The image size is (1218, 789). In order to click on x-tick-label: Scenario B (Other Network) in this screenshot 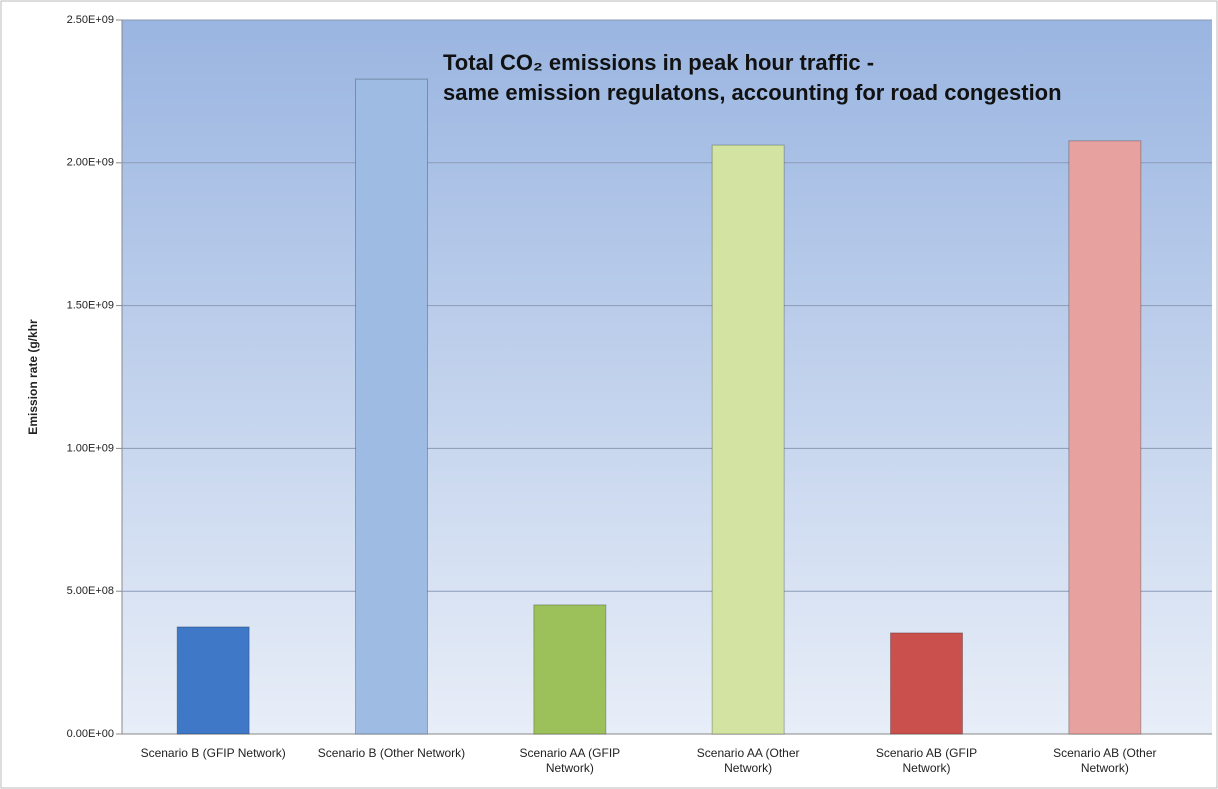, I will do `click(391, 753)`.